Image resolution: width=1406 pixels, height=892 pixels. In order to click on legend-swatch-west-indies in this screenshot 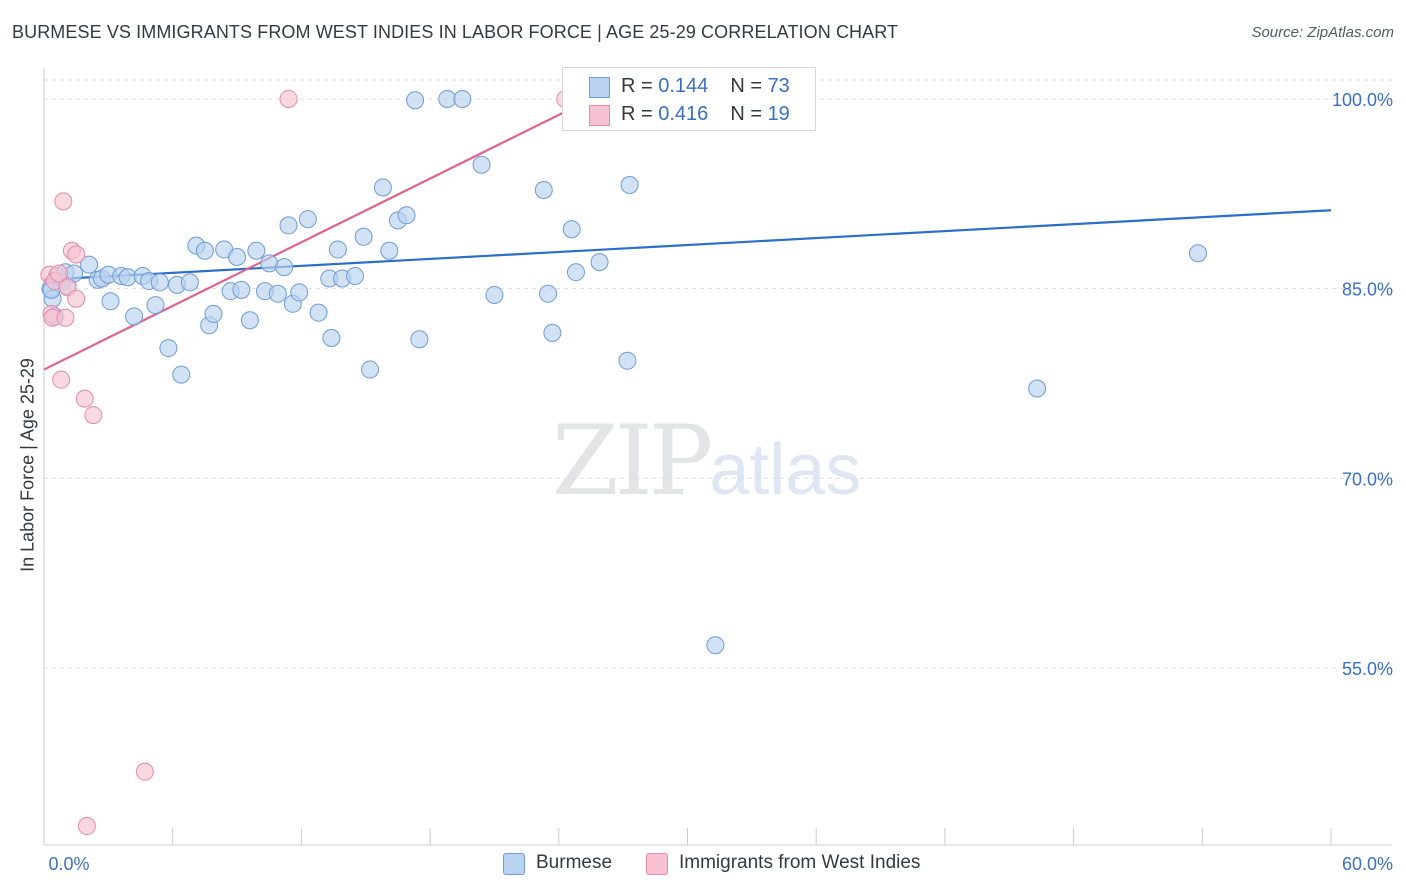, I will do `click(599, 115)`.